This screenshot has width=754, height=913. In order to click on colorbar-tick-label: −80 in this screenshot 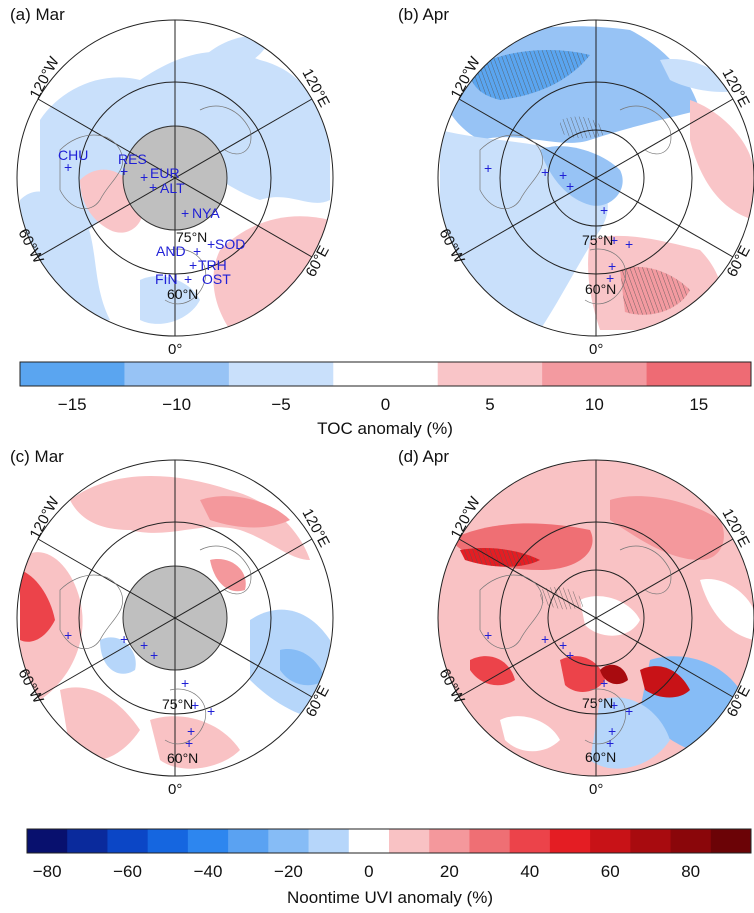, I will do `click(47, 871)`.